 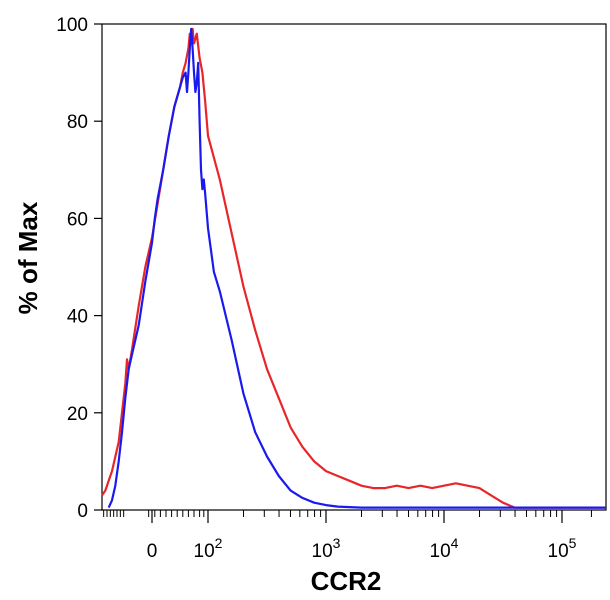 I want to click on y-tick-label: 20, so click(x=77, y=414).